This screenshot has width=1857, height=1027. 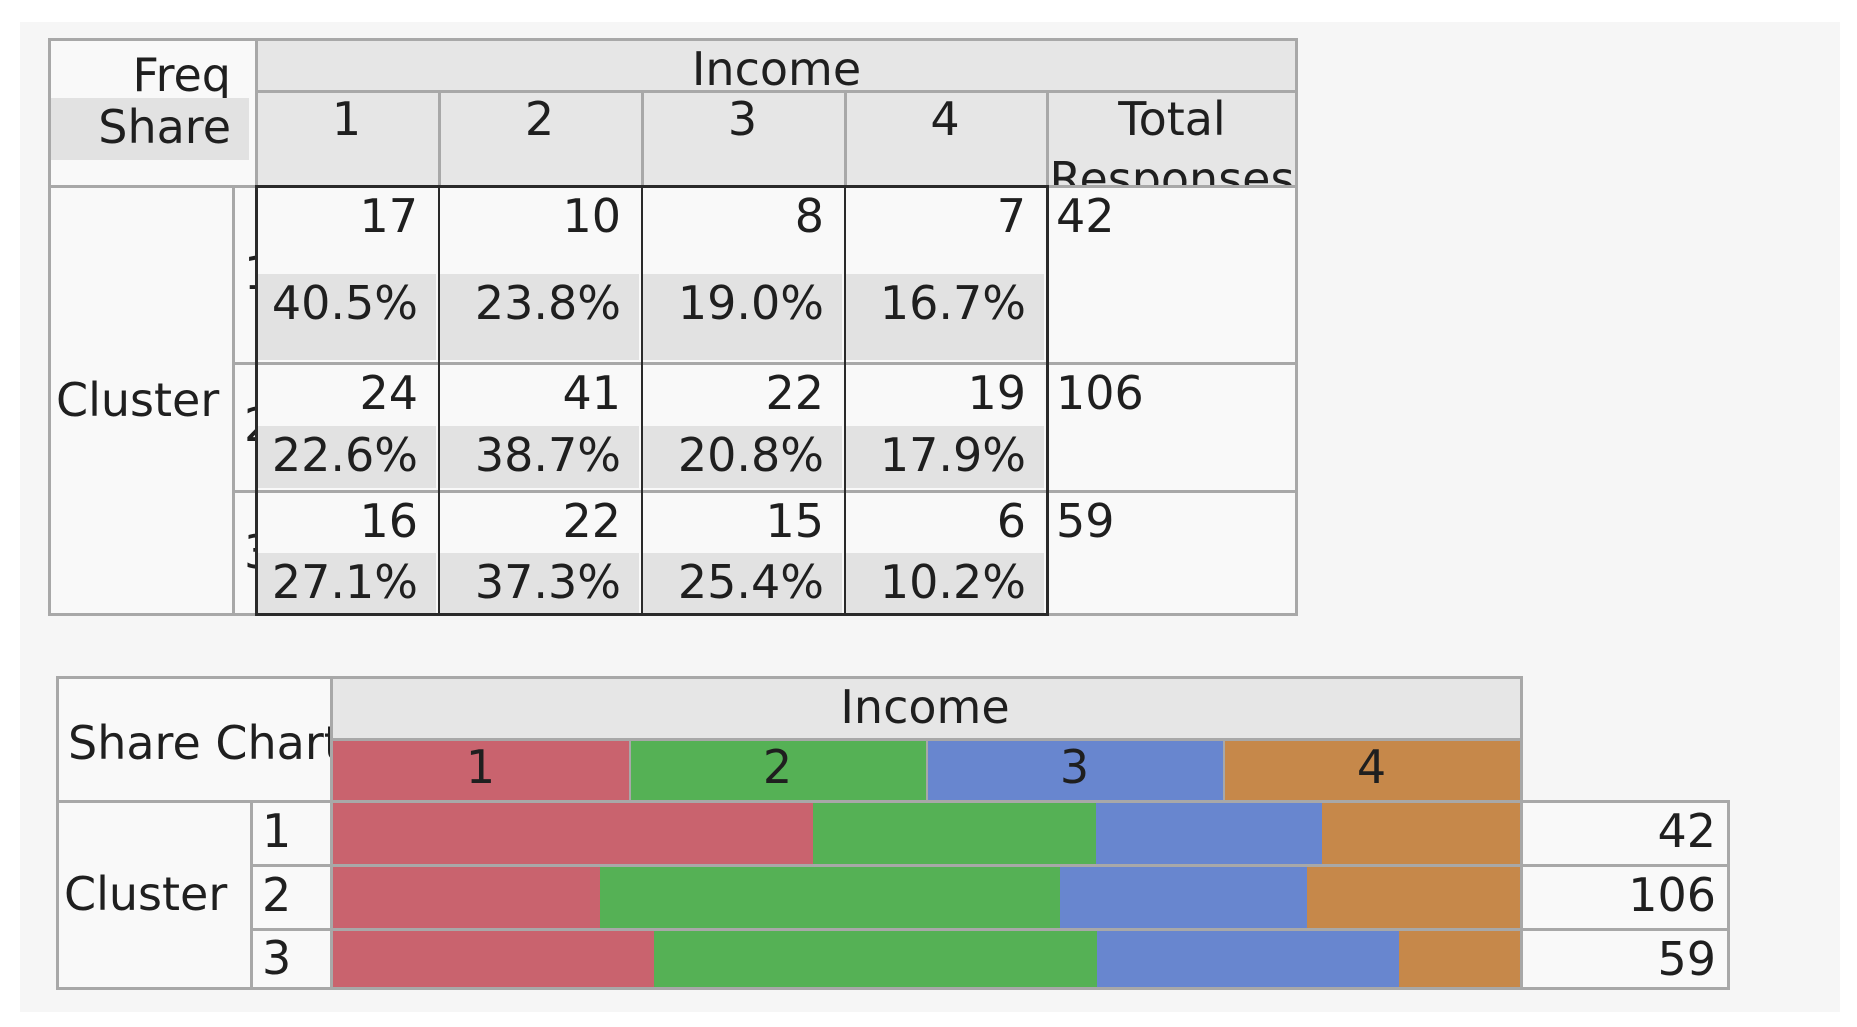 I want to click on share-cell-bg: 17.9%, so click(x=945, y=457).